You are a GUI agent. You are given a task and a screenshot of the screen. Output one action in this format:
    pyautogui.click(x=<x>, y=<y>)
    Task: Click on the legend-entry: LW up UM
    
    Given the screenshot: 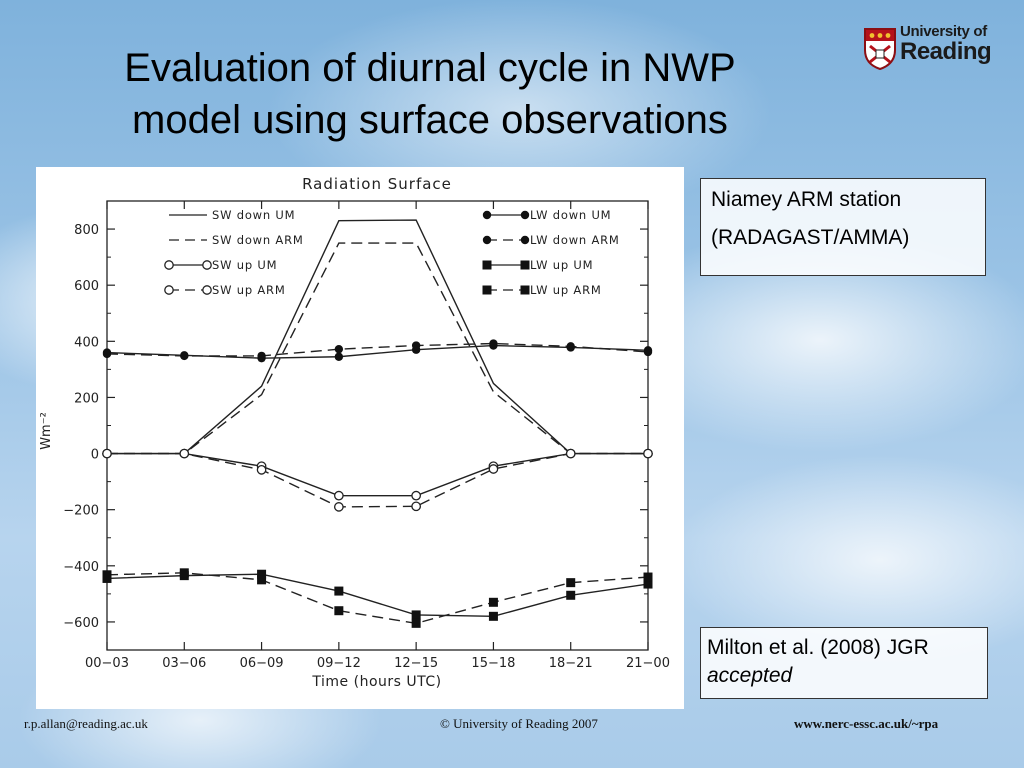 What is the action you would take?
    pyautogui.click(x=537, y=265)
    